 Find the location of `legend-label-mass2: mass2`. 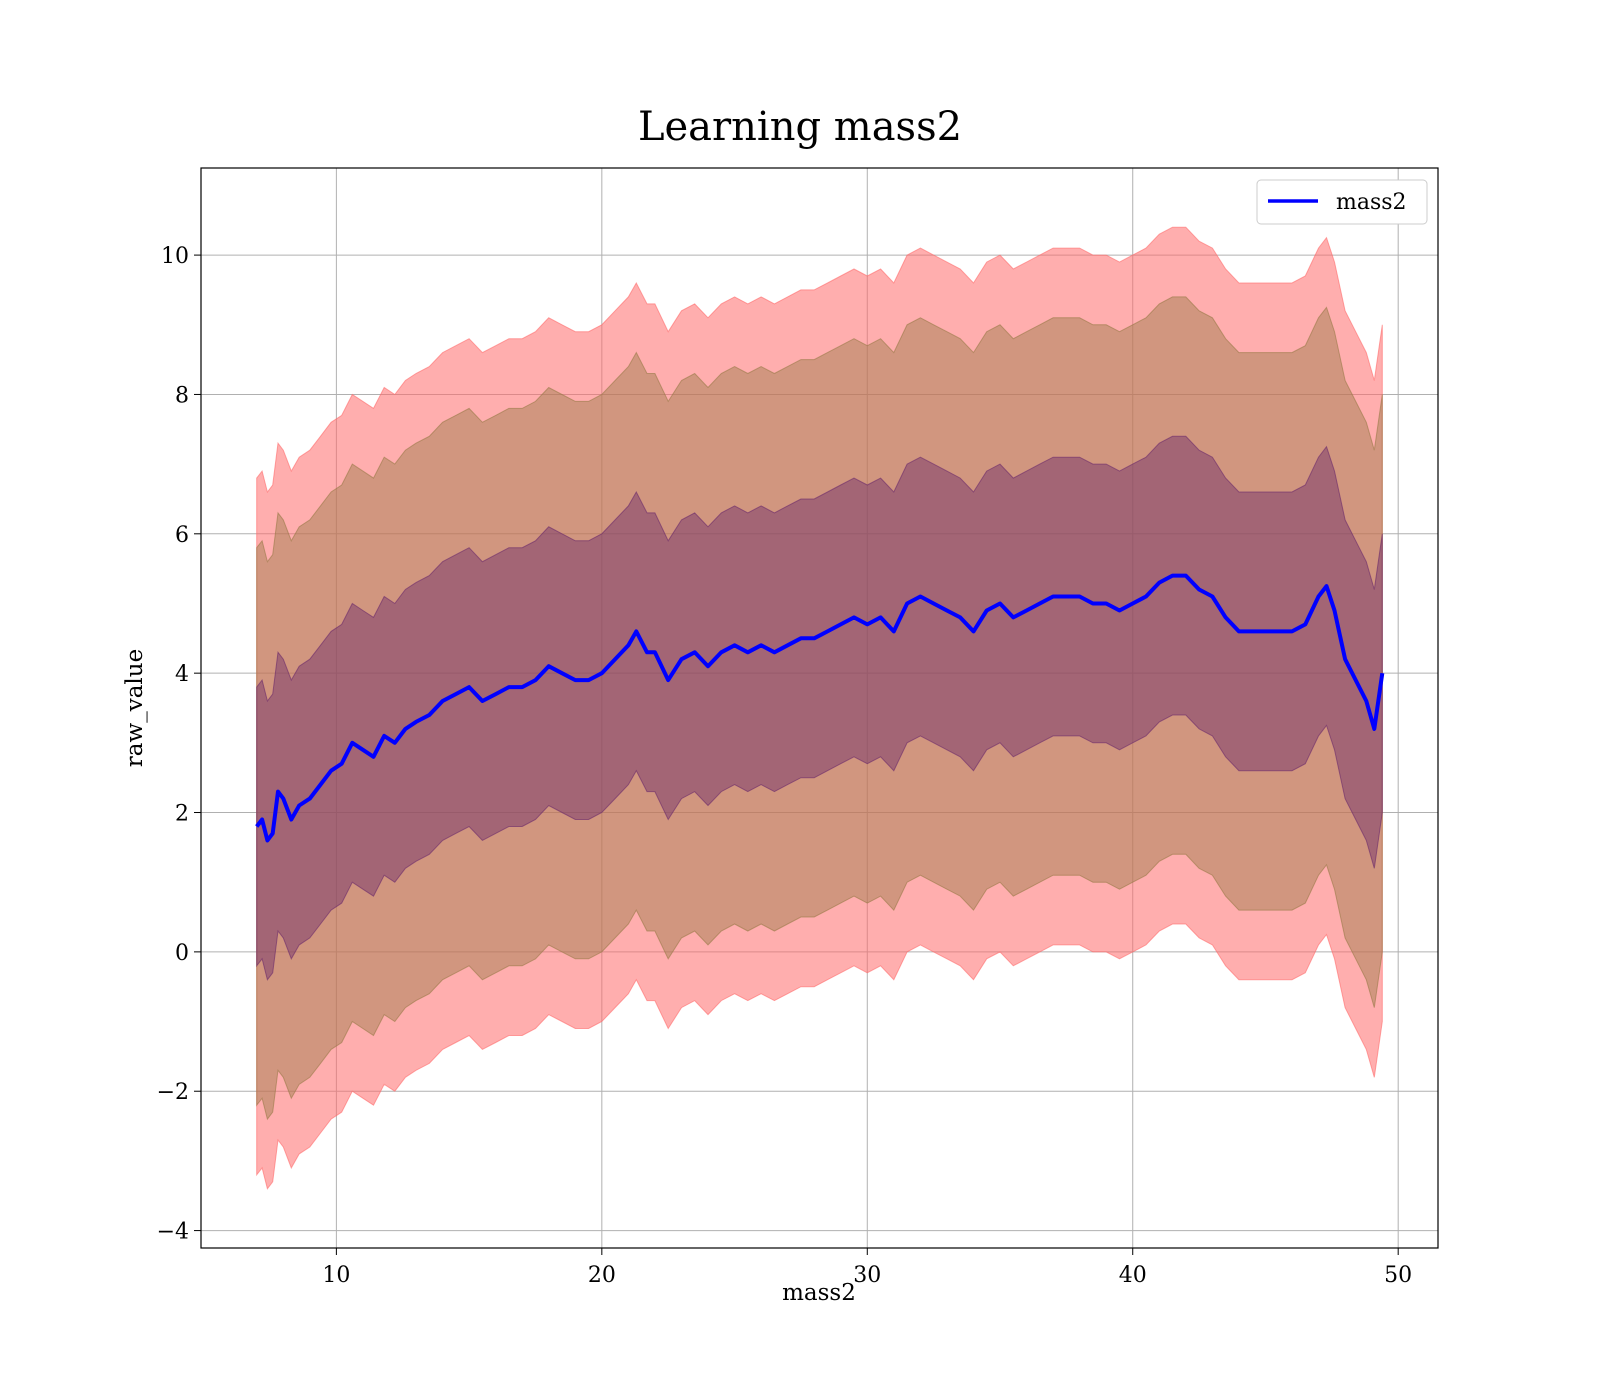

legend-label-mass2: mass2 is located at coordinates (1371, 202).